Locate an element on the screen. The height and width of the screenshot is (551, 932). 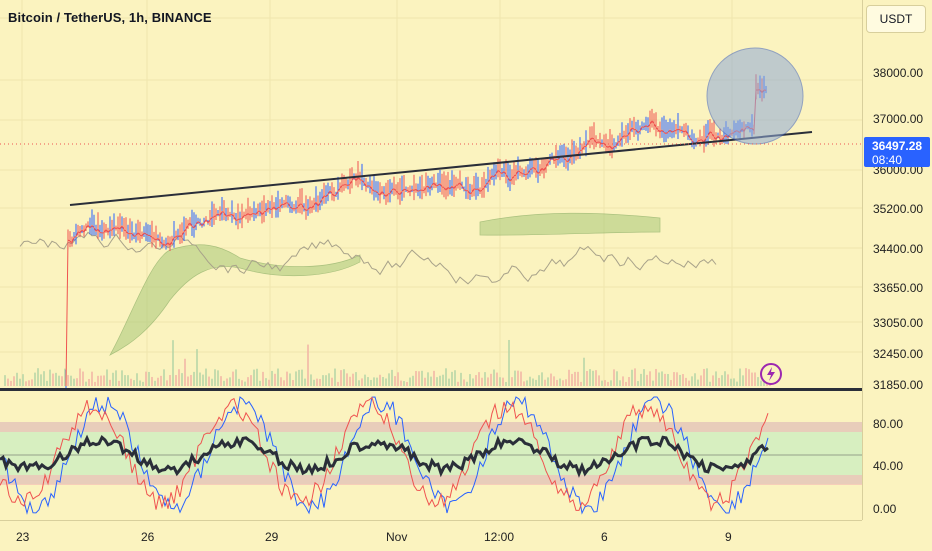
oversold-band is located at coordinates (431, 480).